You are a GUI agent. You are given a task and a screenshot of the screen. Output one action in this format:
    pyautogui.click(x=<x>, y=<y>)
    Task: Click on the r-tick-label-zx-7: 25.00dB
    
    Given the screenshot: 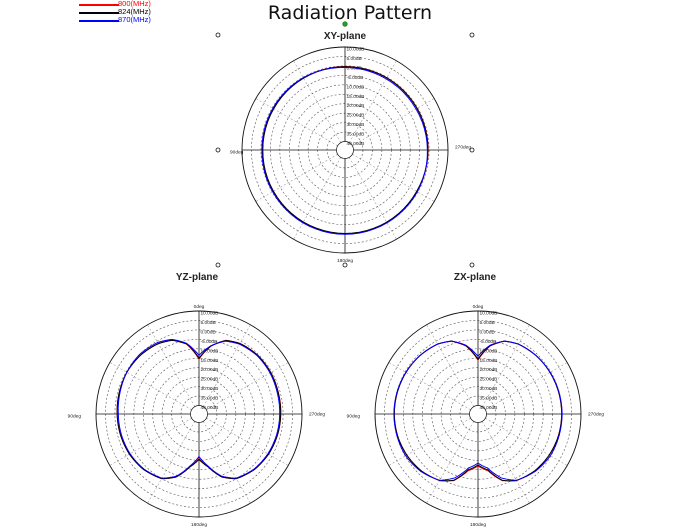 What is the action you would take?
    pyautogui.click(x=489, y=380)
    